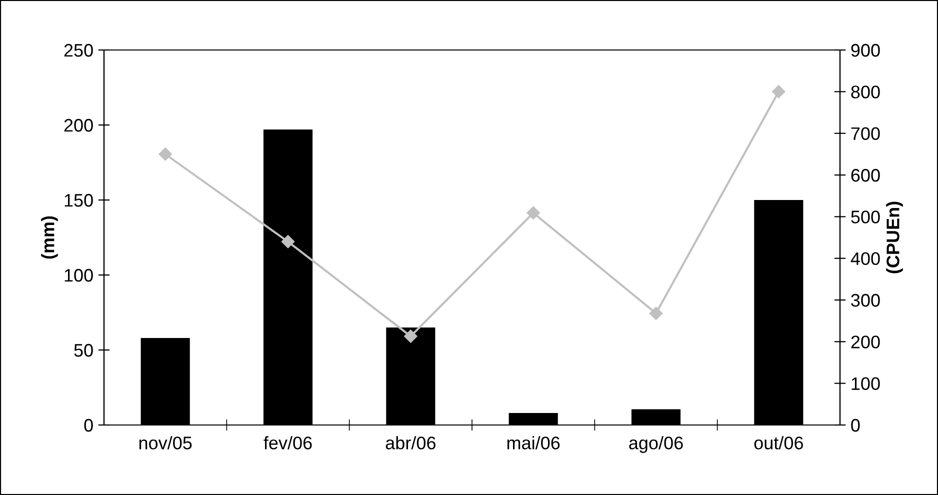  I want to click on x-tick-label: ago/06, so click(656, 444).